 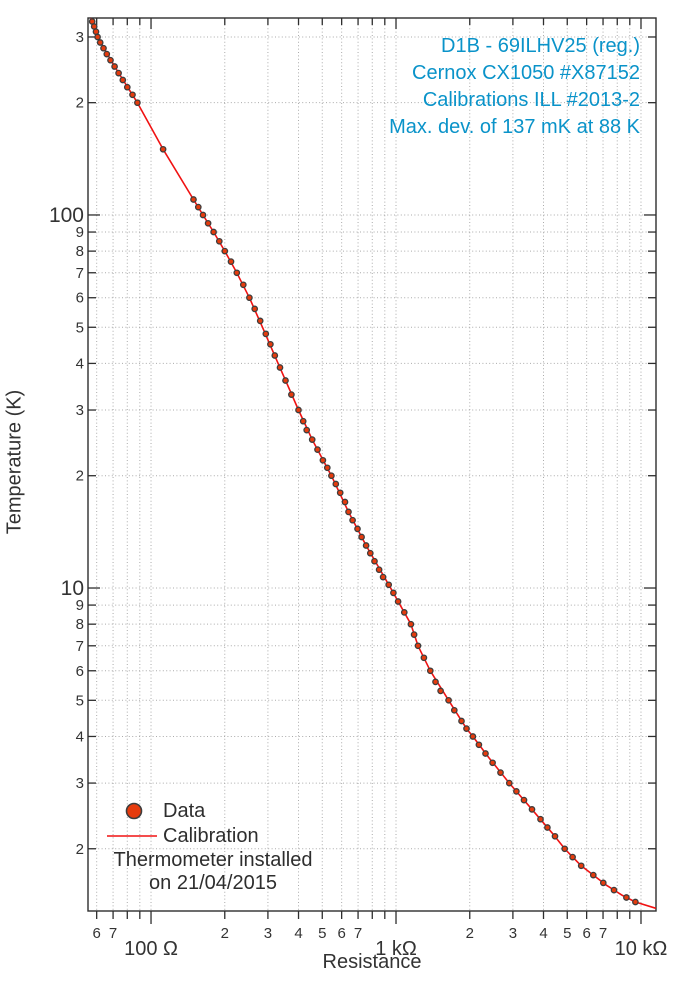 I want to click on legend-note-line1: Thermometer installed, so click(x=213, y=860).